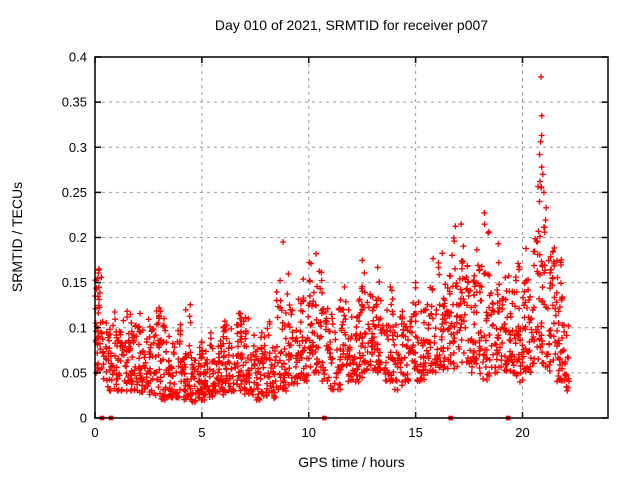  I want to click on y-tick-label: 0.1, so click(78, 327).